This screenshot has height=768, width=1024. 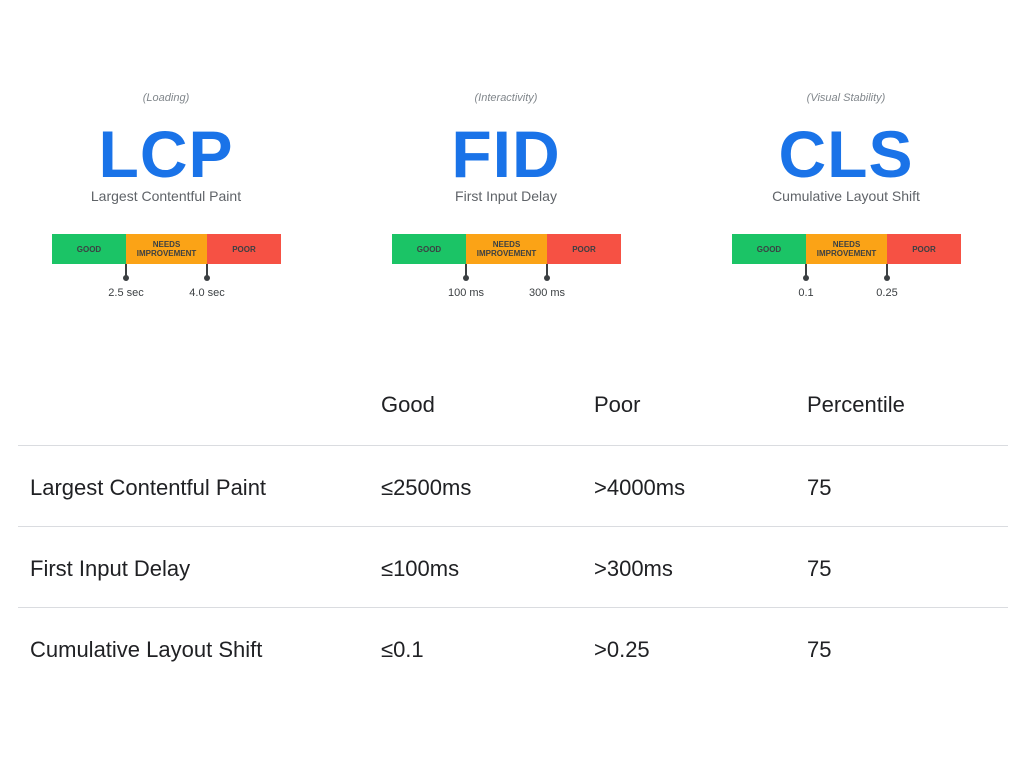 What do you see at coordinates (617, 404) in the screenshot?
I see `table-header-poor: Poor` at bounding box center [617, 404].